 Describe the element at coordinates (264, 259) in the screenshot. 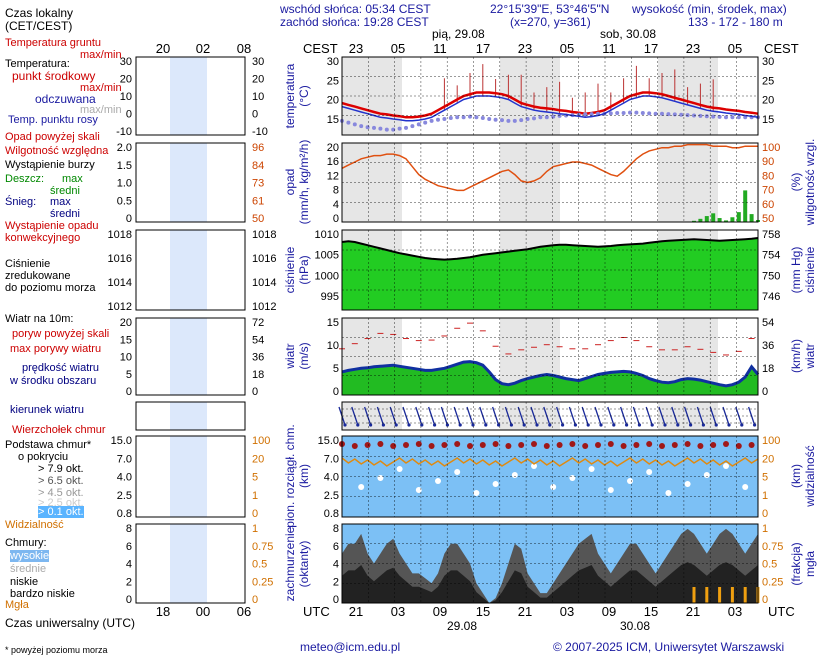

I see `legend-pressure-tick-right: 1016` at that location.